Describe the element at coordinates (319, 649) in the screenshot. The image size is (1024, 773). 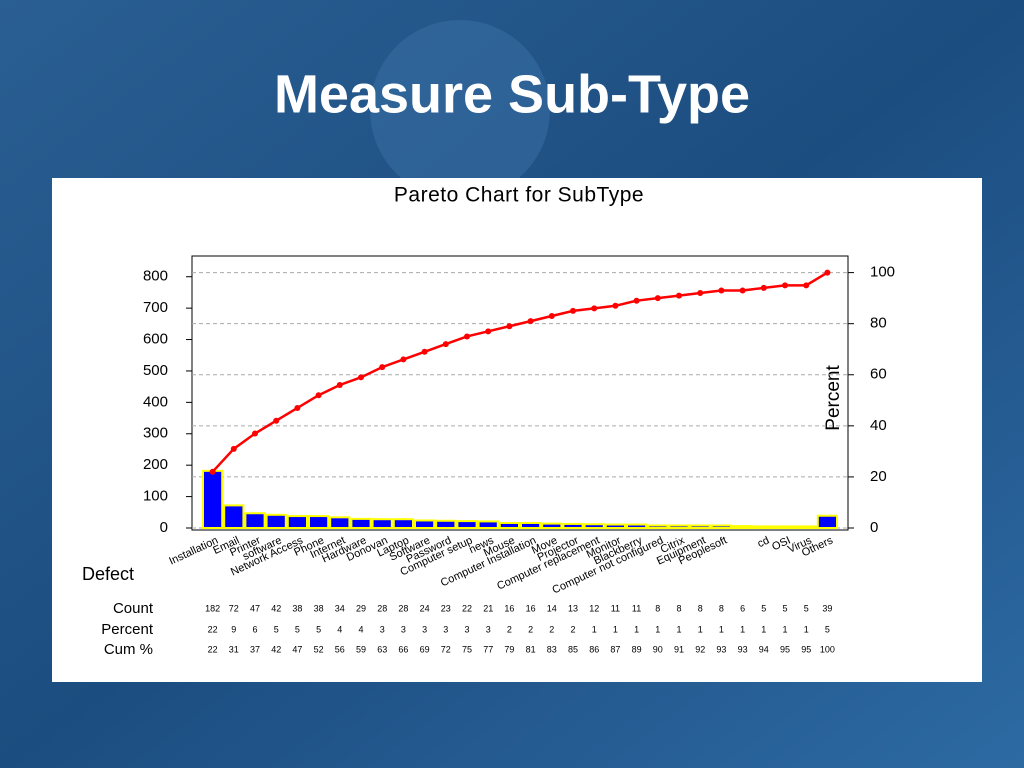
I see `table-cell: 52` at that location.